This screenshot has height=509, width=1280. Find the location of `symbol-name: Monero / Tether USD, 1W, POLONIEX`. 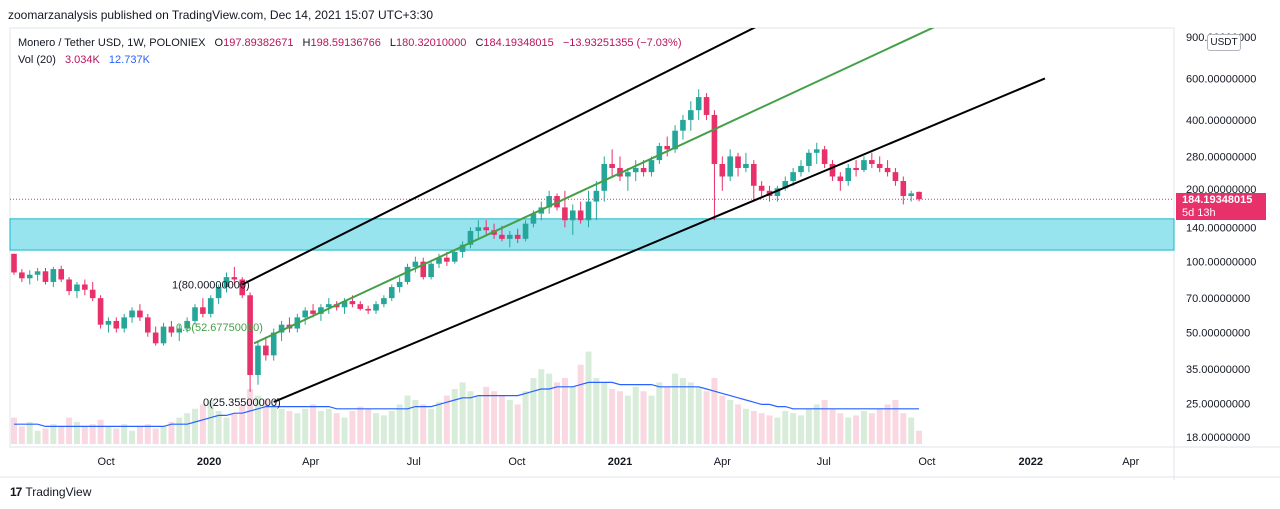

symbol-name: Monero / Tether USD, 1W, POLONIEX is located at coordinates (112, 43).